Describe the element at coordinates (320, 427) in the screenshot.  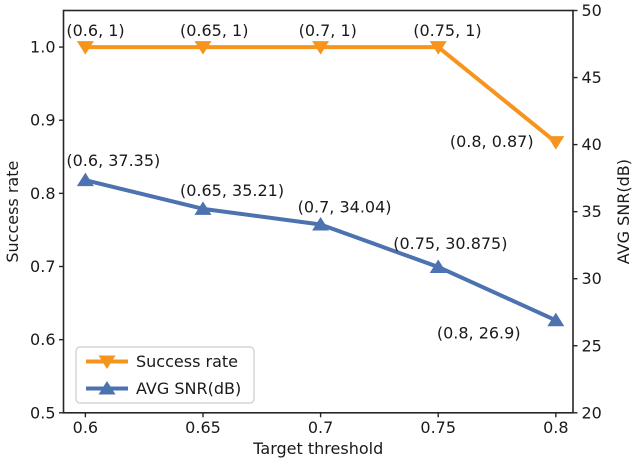
I see `x-tick-label: 0.7` at that location.